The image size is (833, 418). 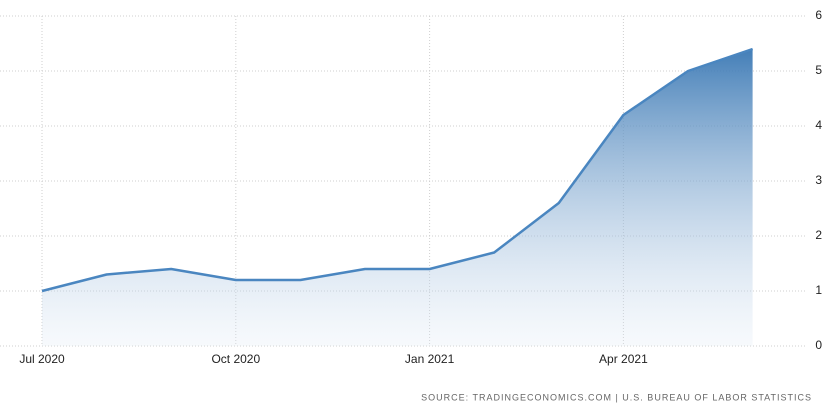 I want to click on y-tick-label: 1, so click(x=818, y=290).